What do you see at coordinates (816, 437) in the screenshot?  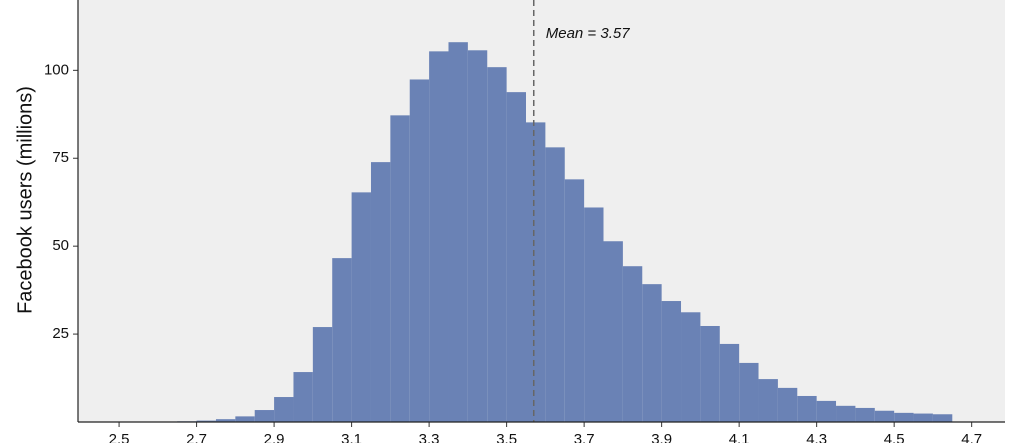 I see `x-tick-label: 4.3` at bounding box center [816, 437].